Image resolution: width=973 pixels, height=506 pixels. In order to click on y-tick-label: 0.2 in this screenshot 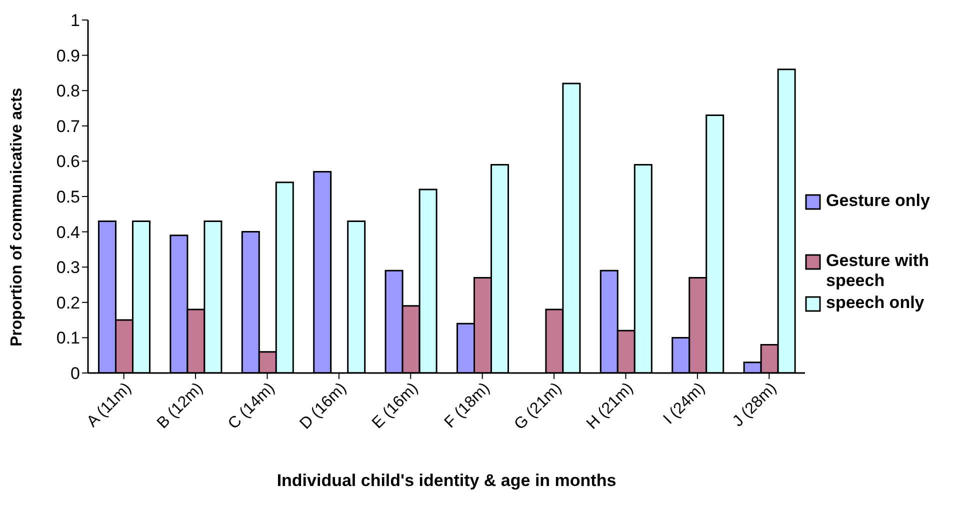, I will do `click(68, 302)`.